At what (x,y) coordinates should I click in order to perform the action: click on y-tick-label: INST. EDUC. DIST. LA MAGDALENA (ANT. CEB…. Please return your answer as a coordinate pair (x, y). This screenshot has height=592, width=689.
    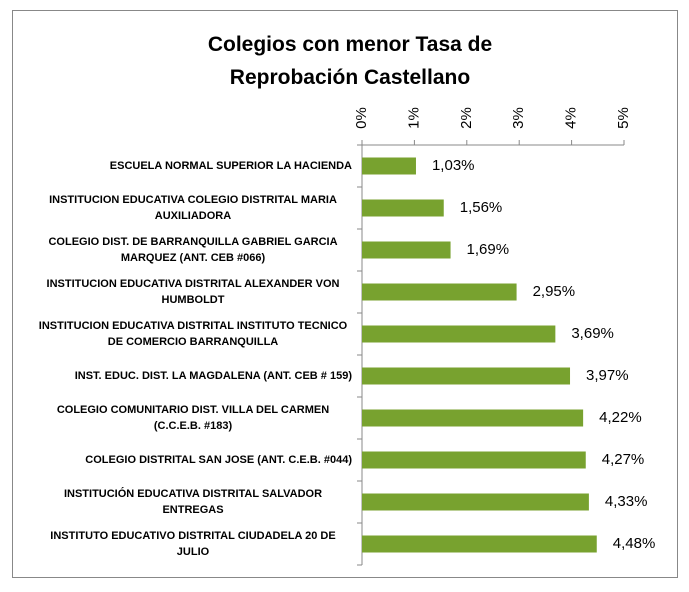
    Looking at the image, I should click on (213, 376).